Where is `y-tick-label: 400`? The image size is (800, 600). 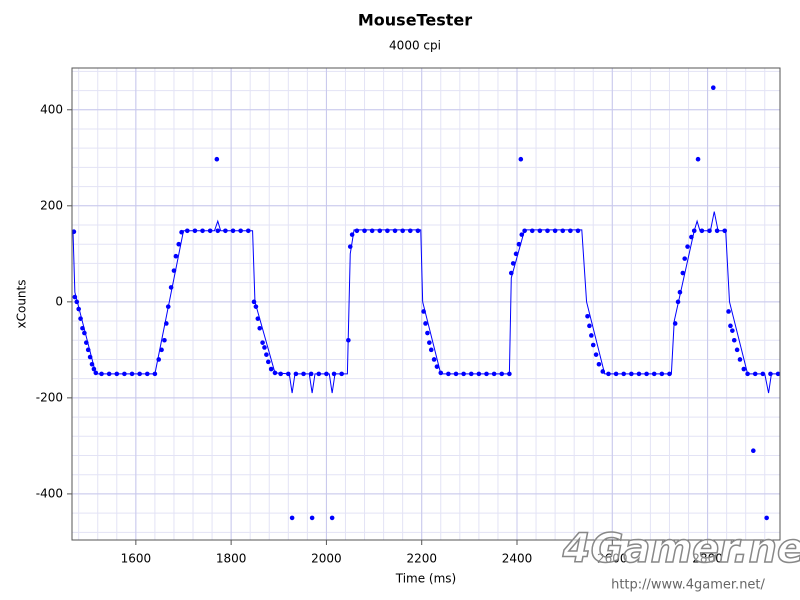 y-tick-label: 400 is located at coordinates (51, 109).